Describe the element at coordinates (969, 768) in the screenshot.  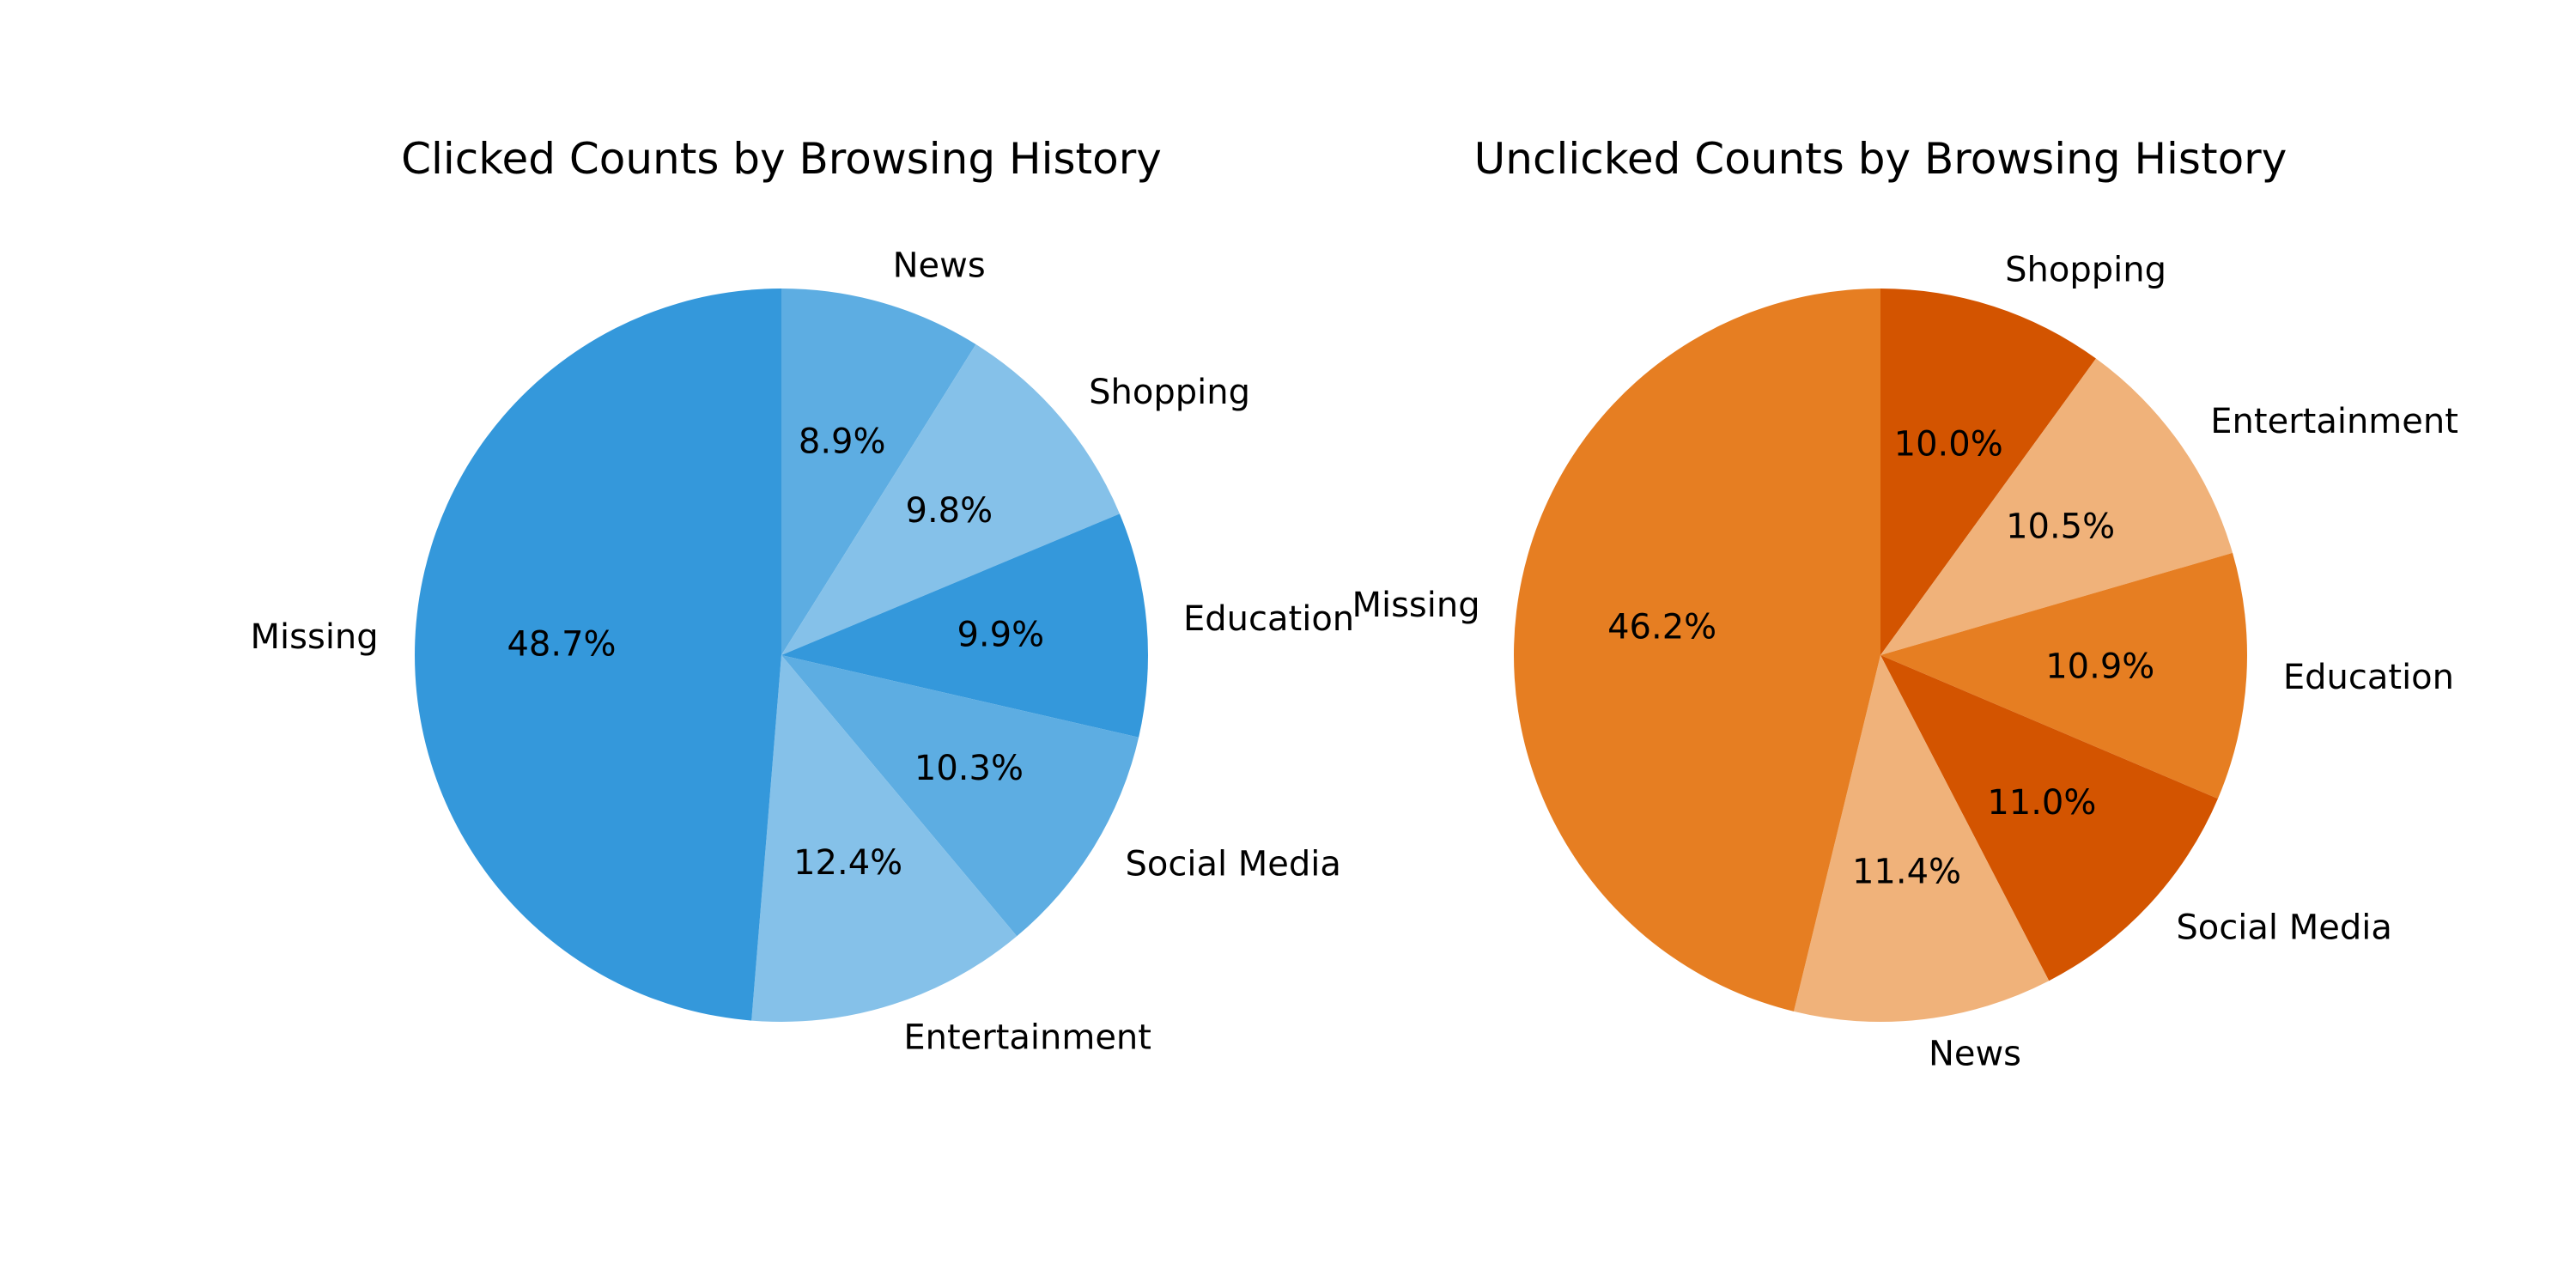
I see `slice-percent-social-media: 10.3%` at that location.